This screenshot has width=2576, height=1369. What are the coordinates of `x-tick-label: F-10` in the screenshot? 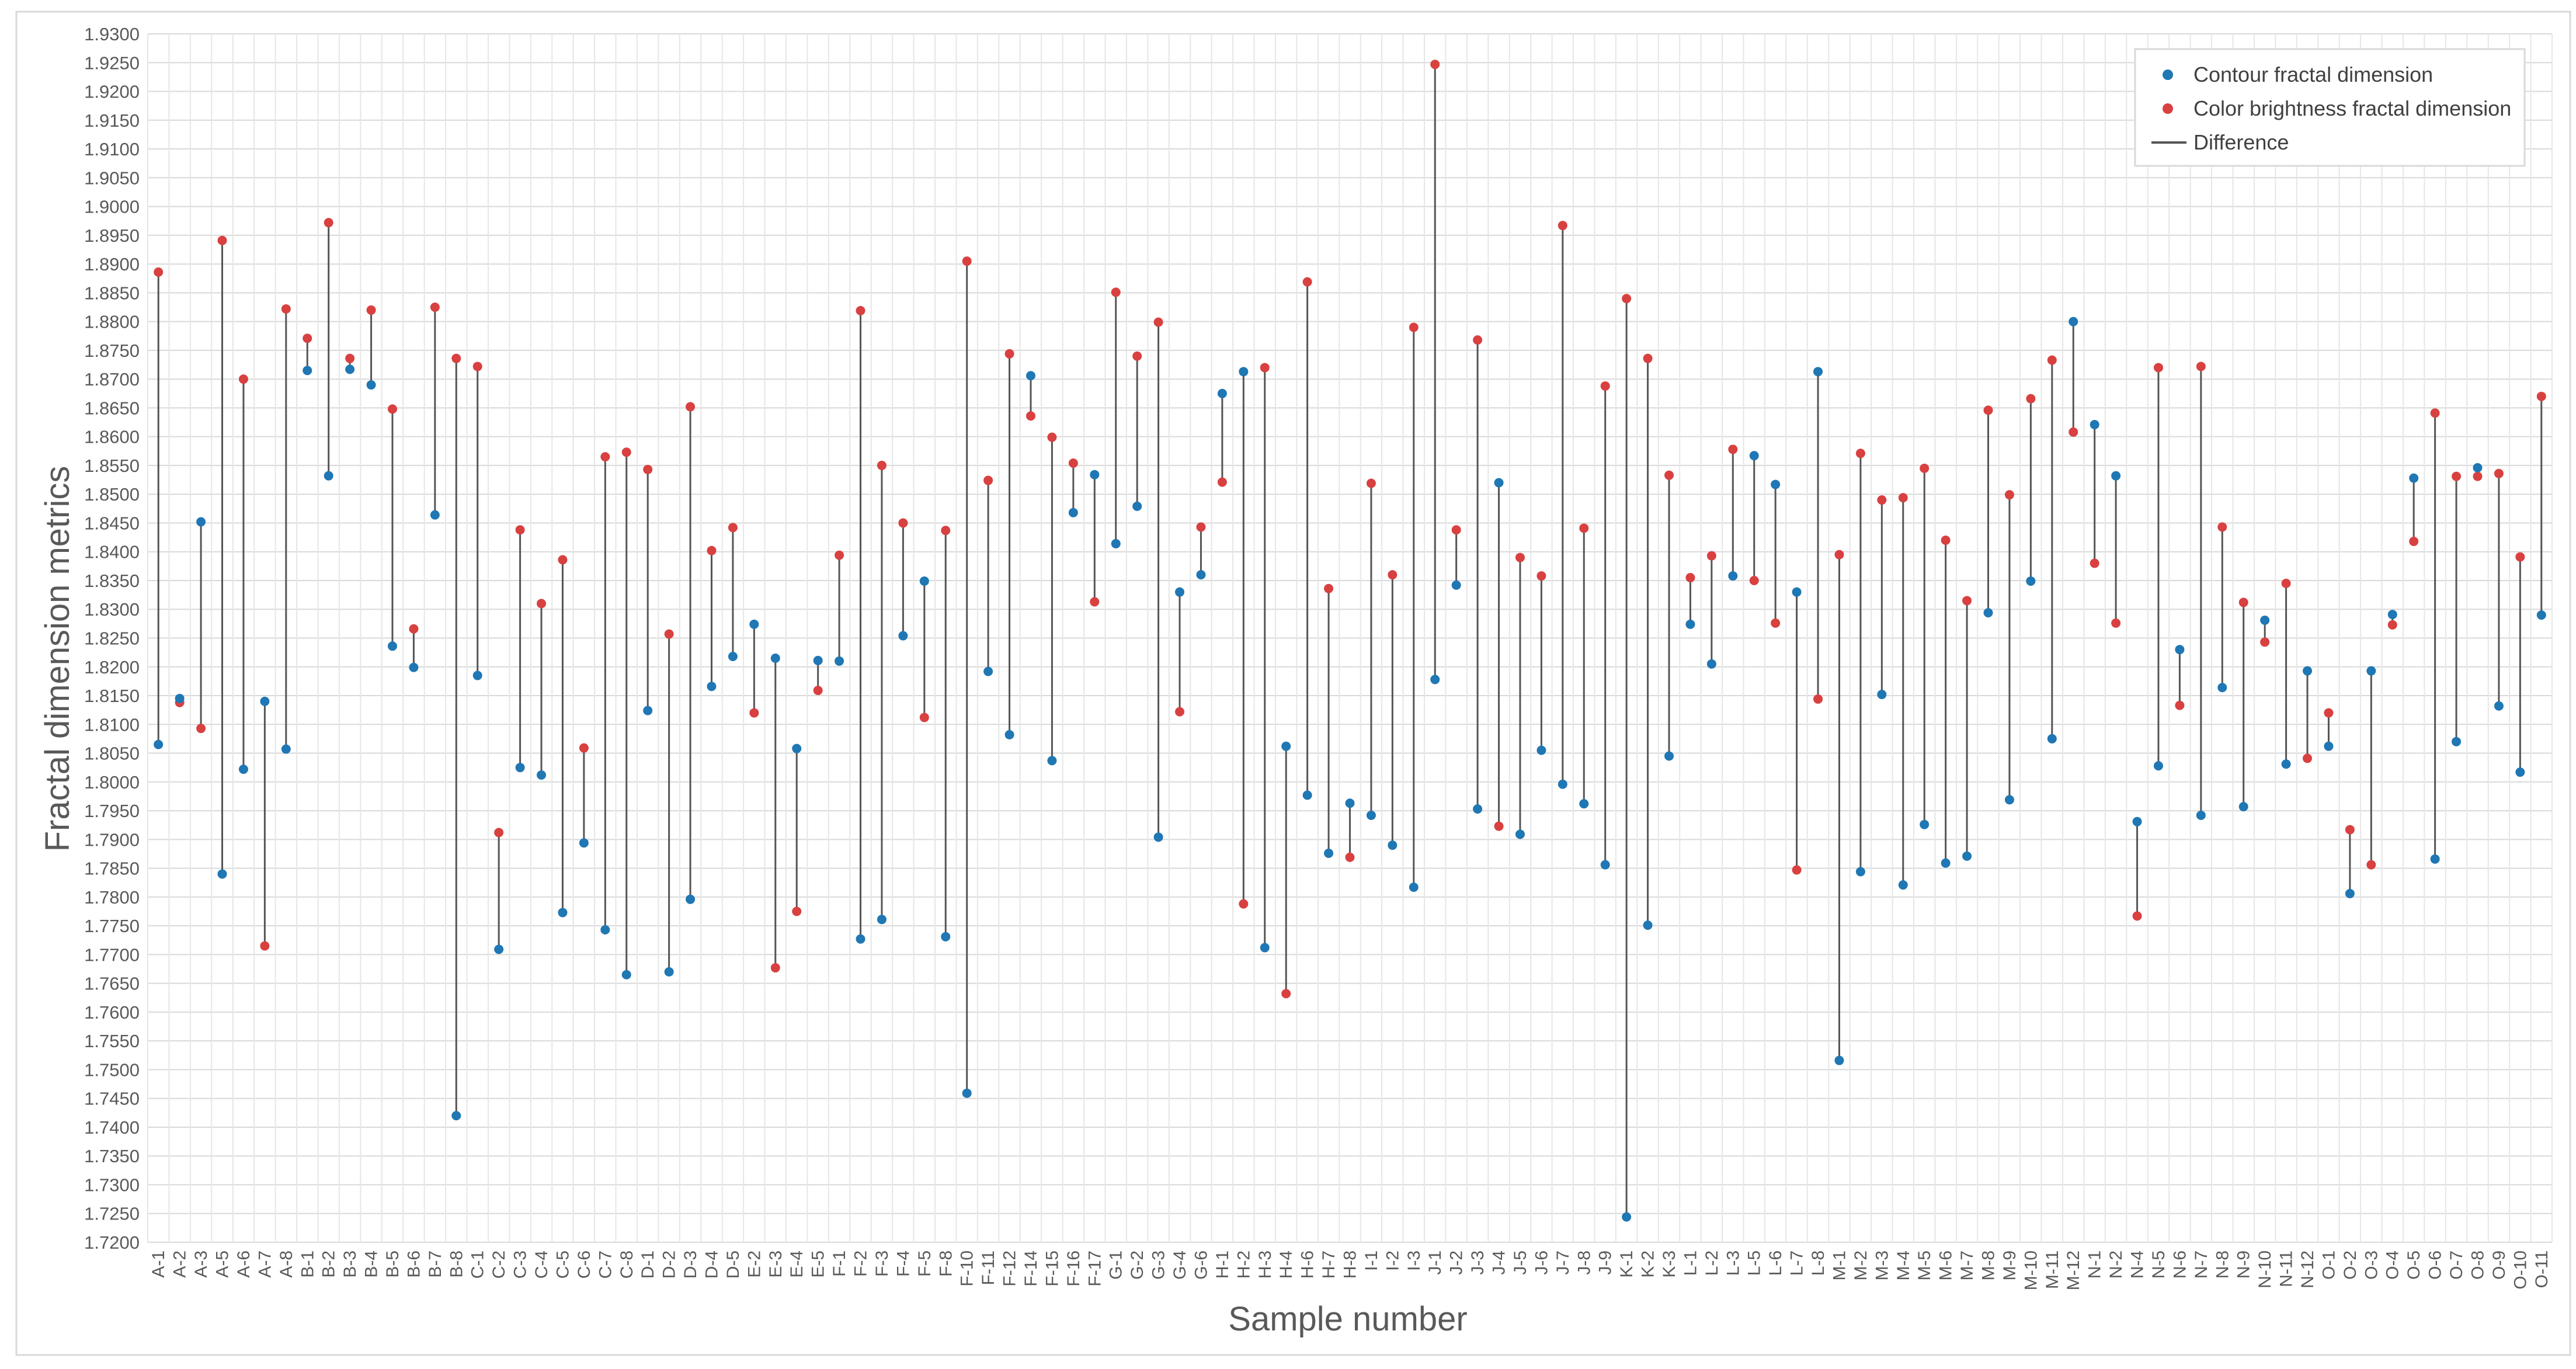 It's located at (967, 1268).